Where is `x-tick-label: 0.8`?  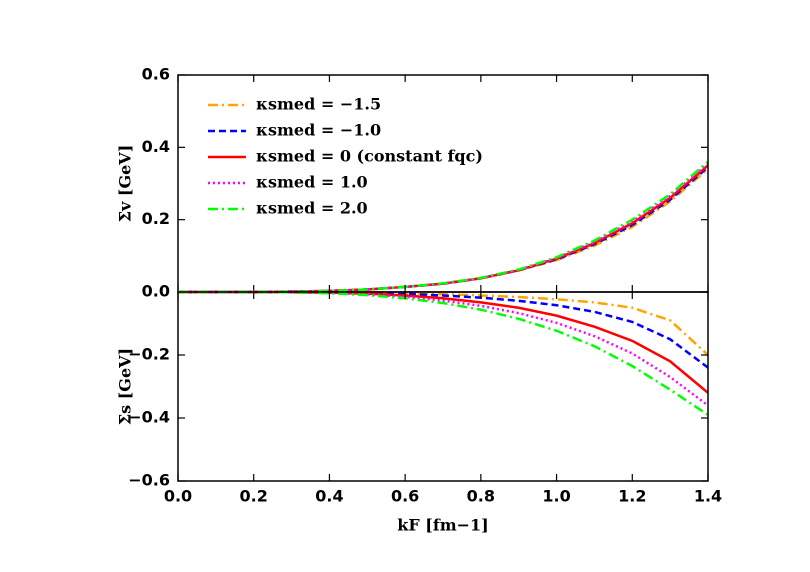
x-tick-label: 0.8 is located at coordinates (481, 496).